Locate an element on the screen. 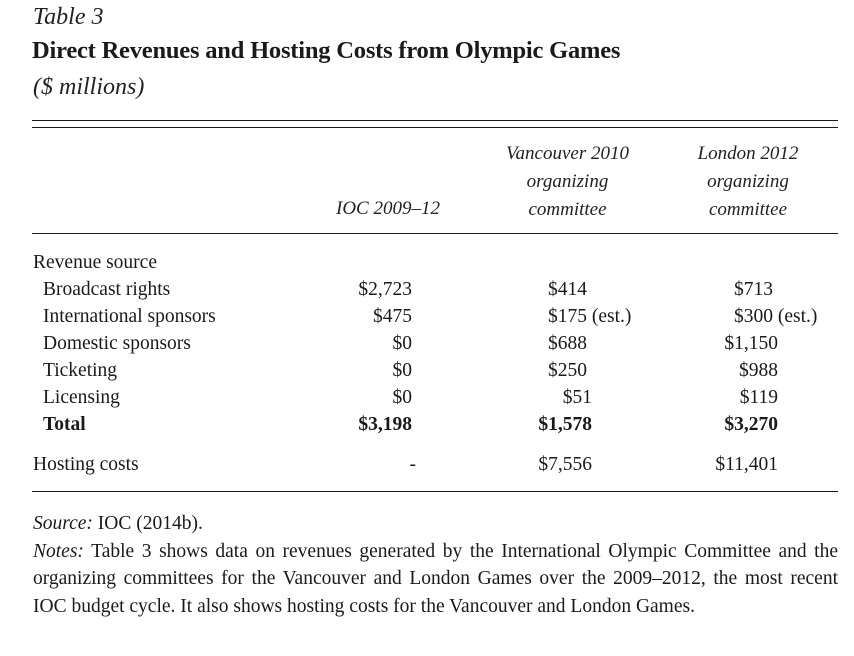 Image resolution: width=854 pixels, height=656 pixels. source-label: Source: is located at coordinates (63, 523).